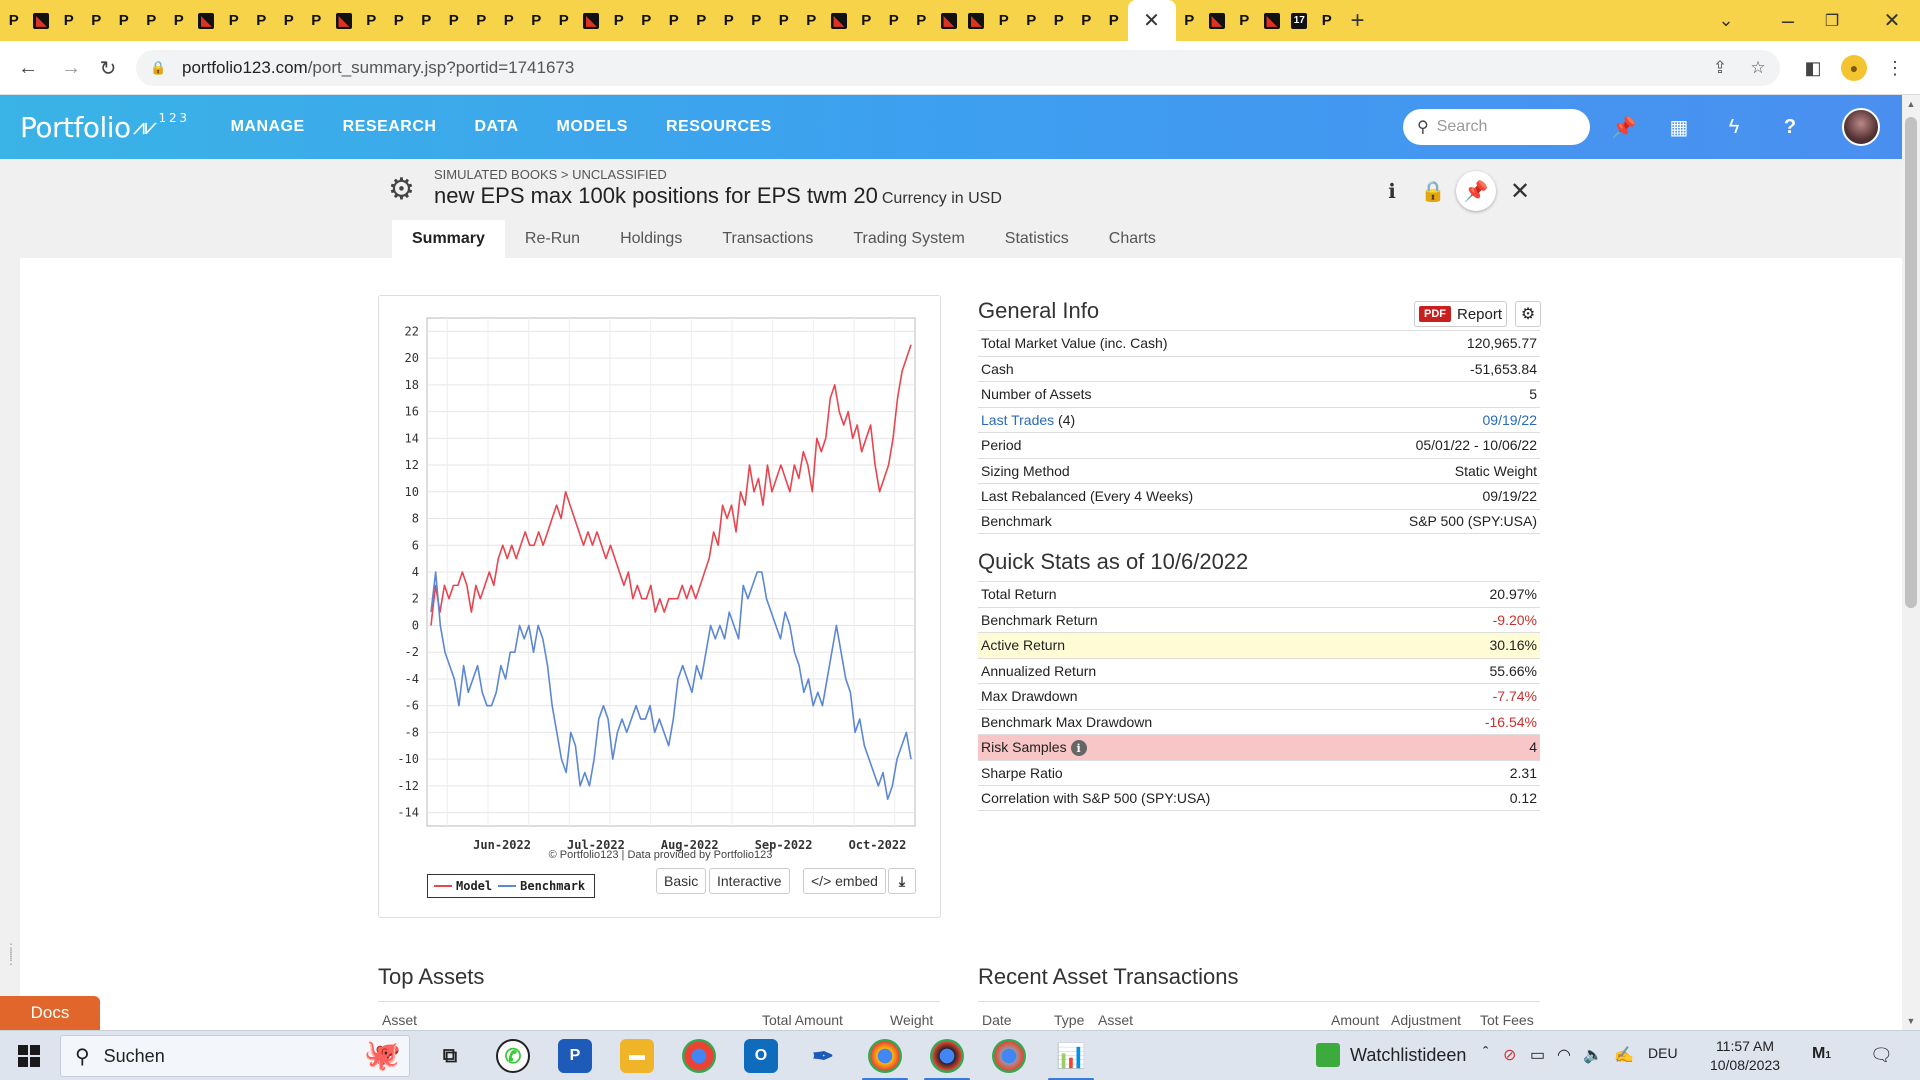  I want to click on nav-models: MODELS, so click(592, 126).